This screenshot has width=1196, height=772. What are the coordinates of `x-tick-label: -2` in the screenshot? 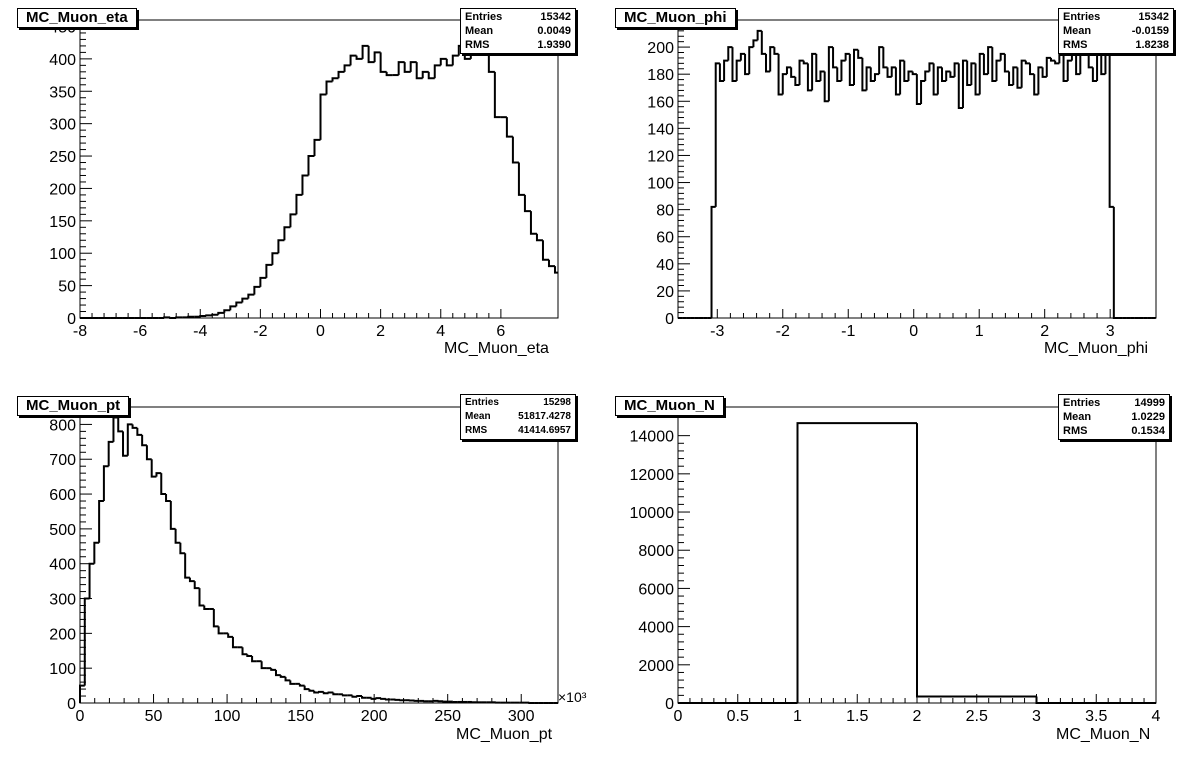 It's located at (260, 331).